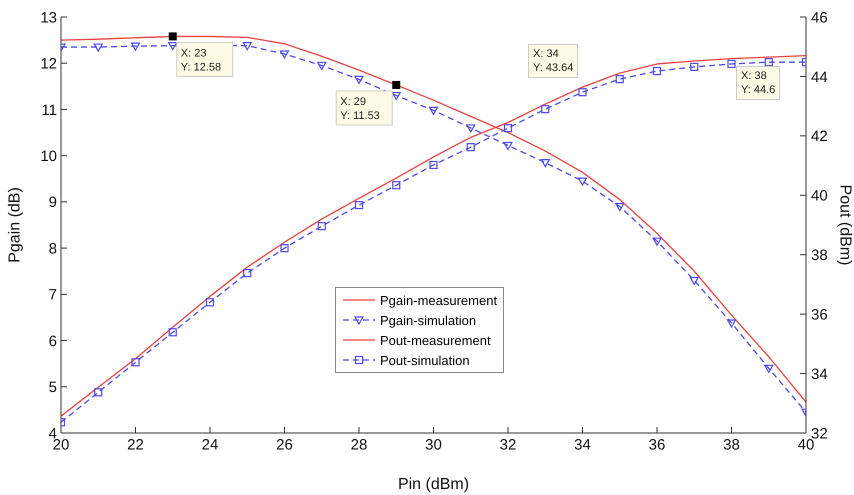 This screenshot has height=495, width=854. Describe the element at coordinates (758, 83) in the screenshot. I see `annotation: X: 38 Y: 44.6` at that location.